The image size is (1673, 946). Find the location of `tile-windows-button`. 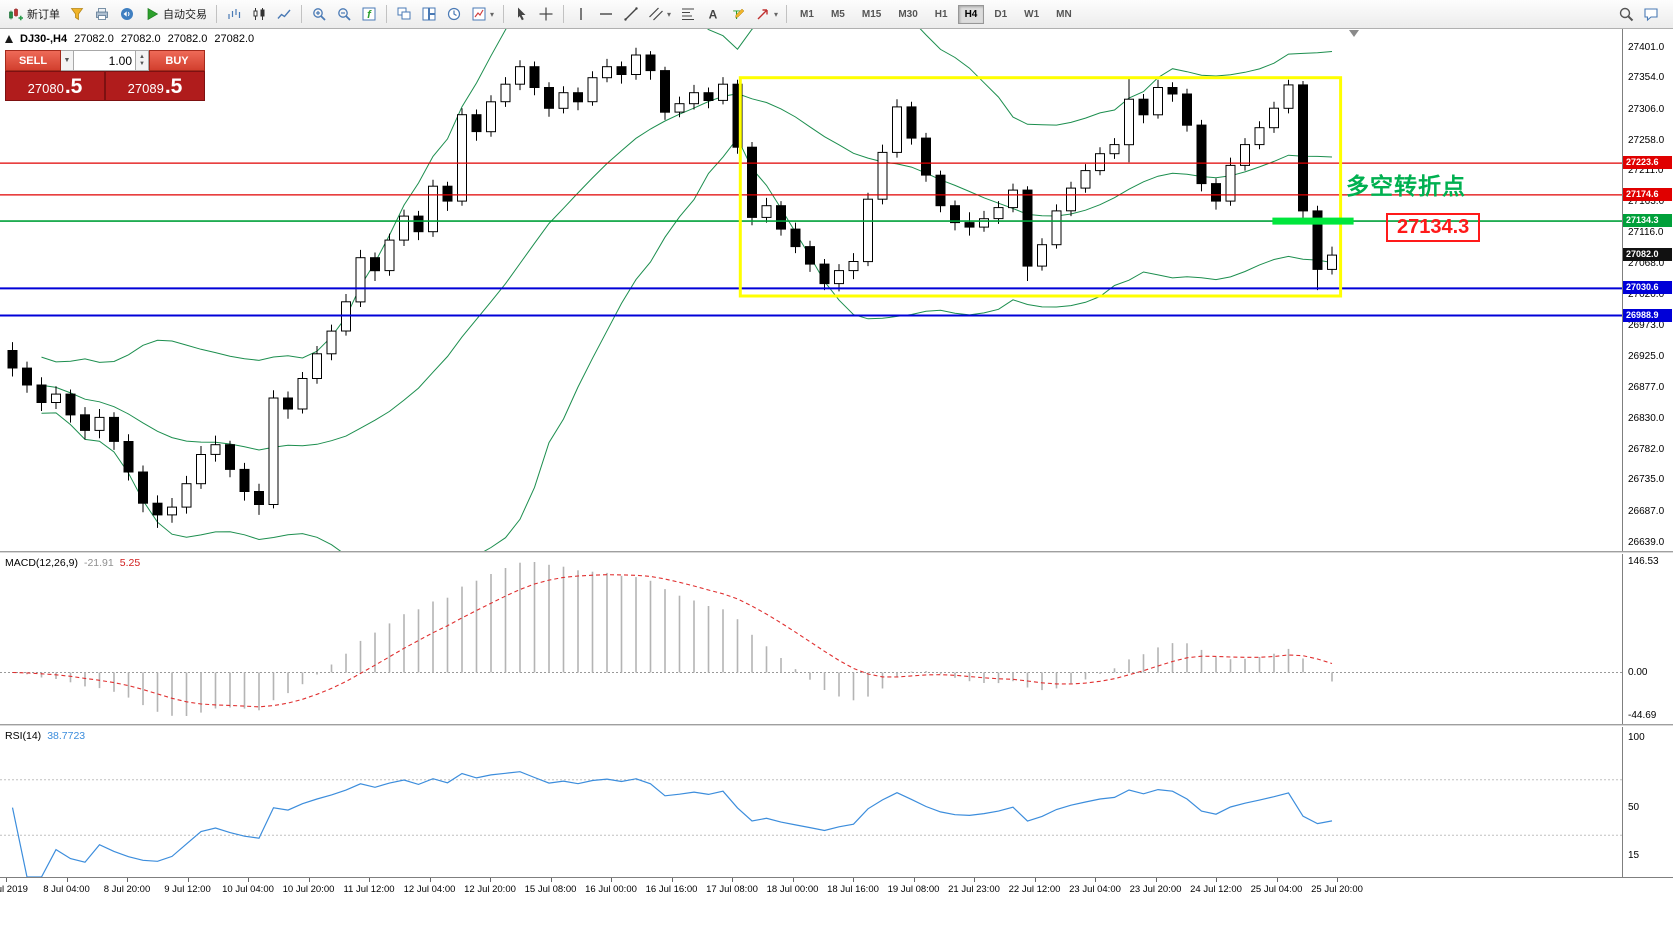

tile-windows-button is located at coordinates (429, 14).